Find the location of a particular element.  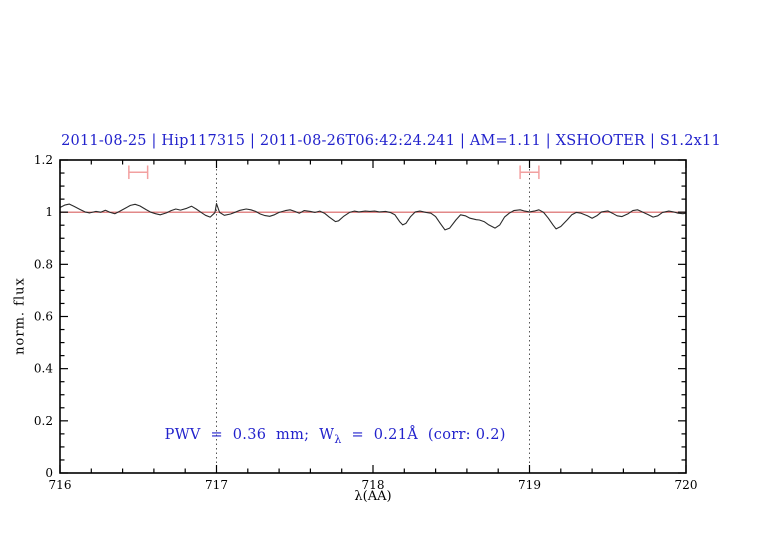

pwv-annotation: PWV = 0.36 mm; Wλ = 0.21Å (corr: 0.2) is located at coordinates (325, 436).